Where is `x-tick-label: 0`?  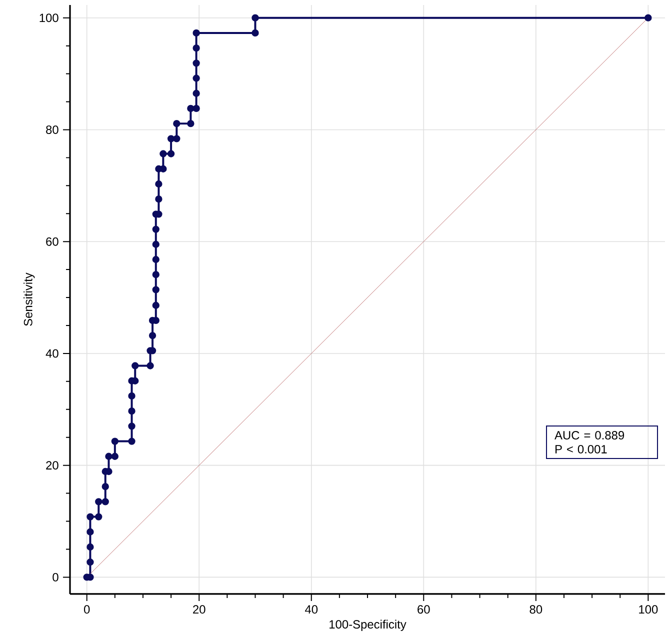 x-tick-label: 0 is located at coordinates (87, 609).